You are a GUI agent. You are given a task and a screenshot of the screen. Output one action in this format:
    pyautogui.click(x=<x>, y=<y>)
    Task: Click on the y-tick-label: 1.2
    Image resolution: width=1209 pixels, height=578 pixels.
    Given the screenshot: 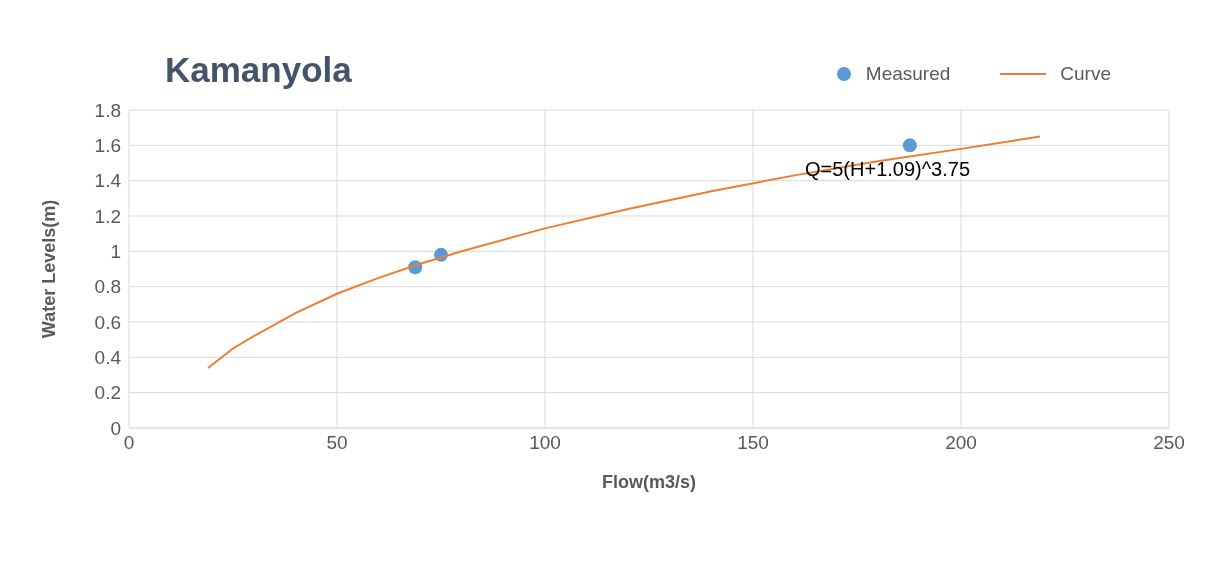 What is the action you would take?
    pyautogui.click(x=107, y=216)
    